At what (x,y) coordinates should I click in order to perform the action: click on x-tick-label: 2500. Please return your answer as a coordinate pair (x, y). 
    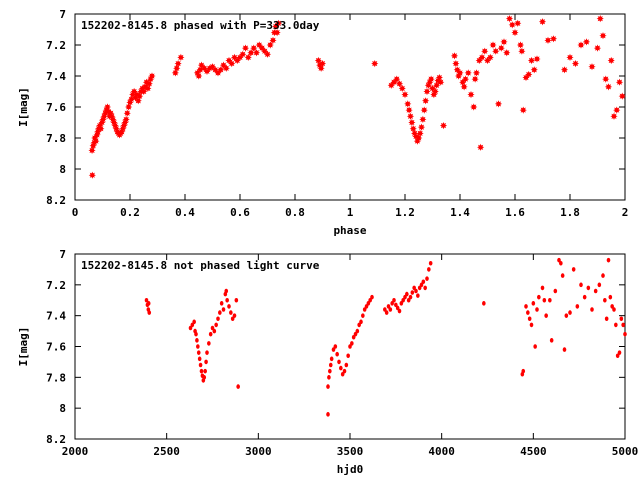
    Looking at the image, I should click on (166, 451).